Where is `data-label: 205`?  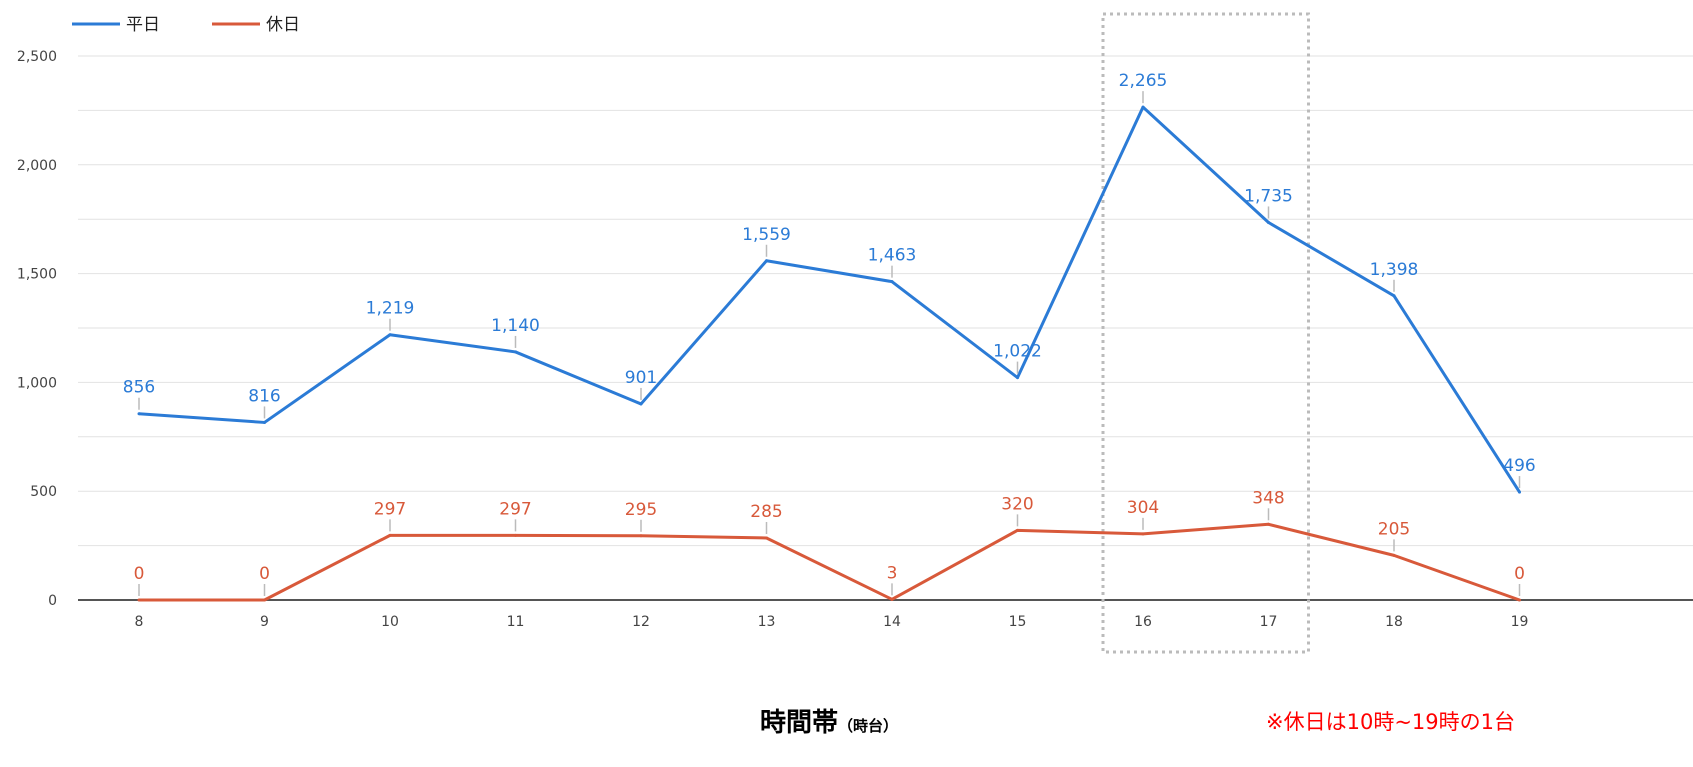 data-label: 205 is located at coordinates (1394, 529).